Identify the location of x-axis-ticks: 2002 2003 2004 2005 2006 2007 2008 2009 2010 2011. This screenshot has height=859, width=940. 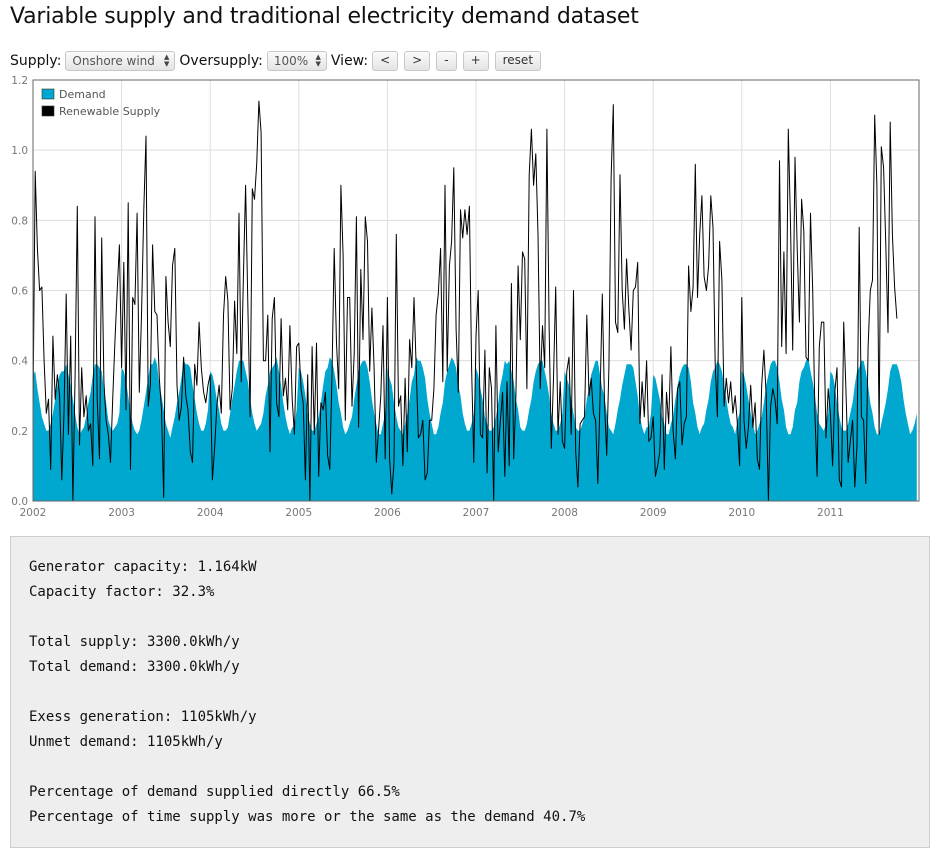
(432, 513).